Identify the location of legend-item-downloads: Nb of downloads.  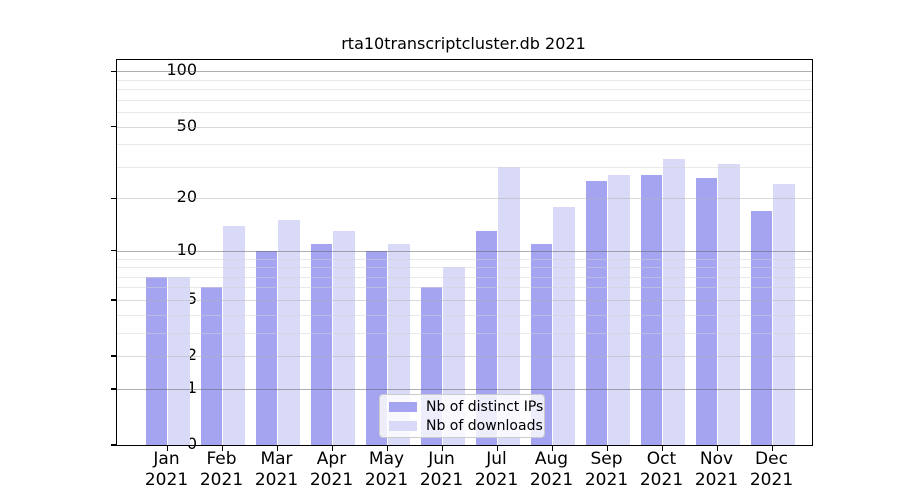
(466, 426).